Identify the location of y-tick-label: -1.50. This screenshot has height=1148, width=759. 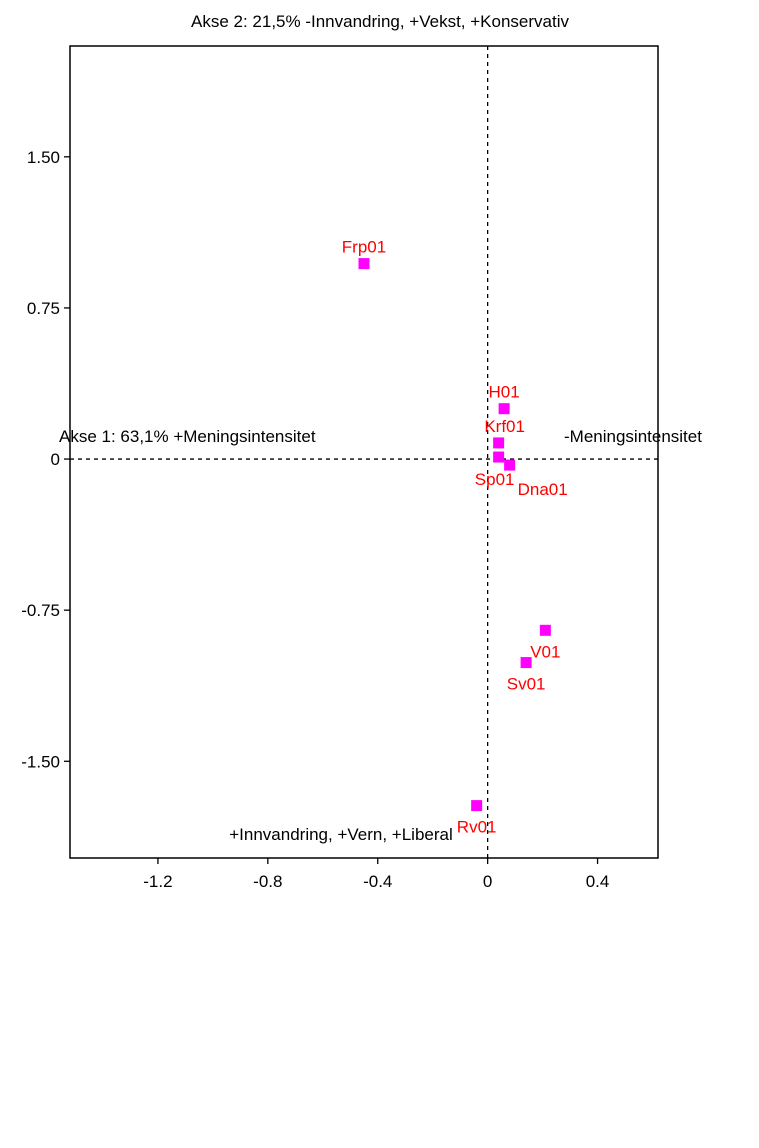
(40, 761).